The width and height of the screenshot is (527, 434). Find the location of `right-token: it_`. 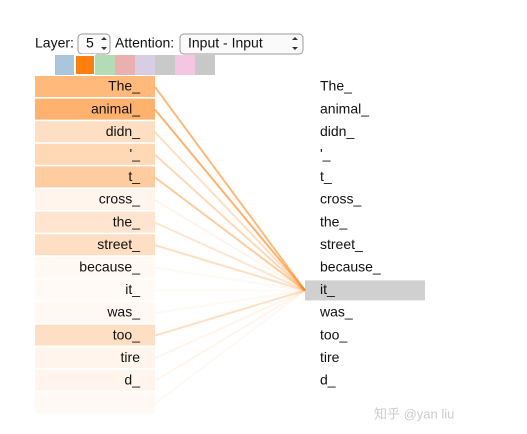

right-token: it_ is located at coordinates (327, 289).